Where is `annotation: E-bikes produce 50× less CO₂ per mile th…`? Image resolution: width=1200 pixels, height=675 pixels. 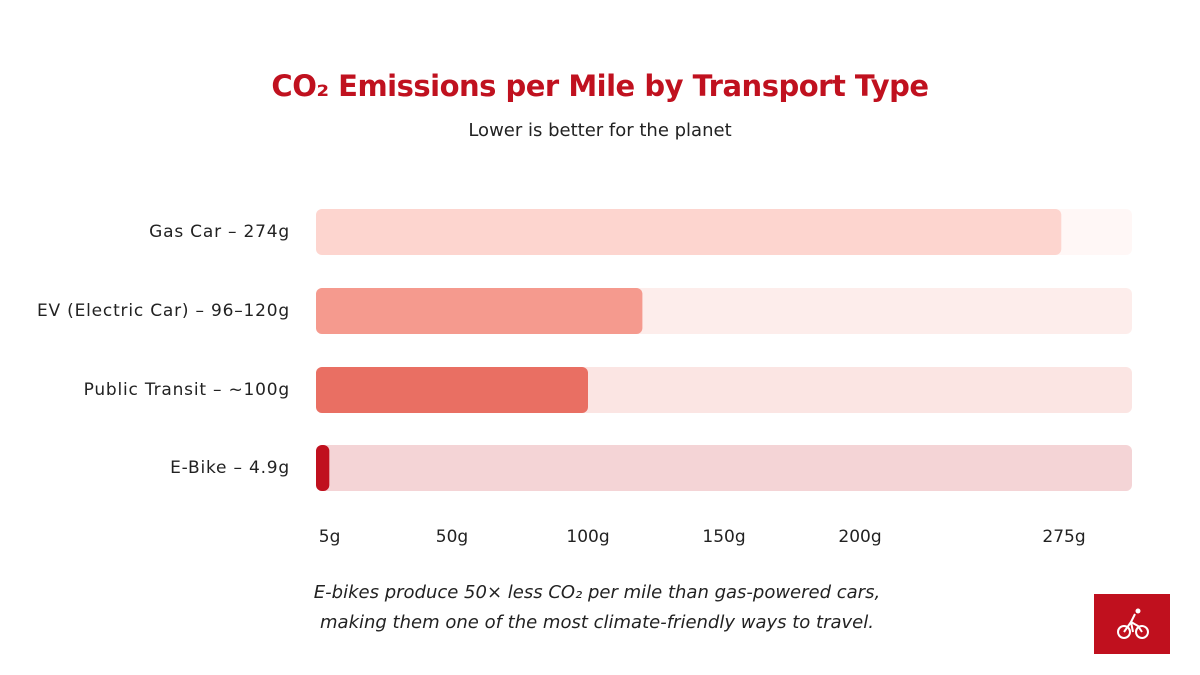 annotation: E-bikes produce 50× less CO₂ per mile th… is located at coordinates (597, 592).